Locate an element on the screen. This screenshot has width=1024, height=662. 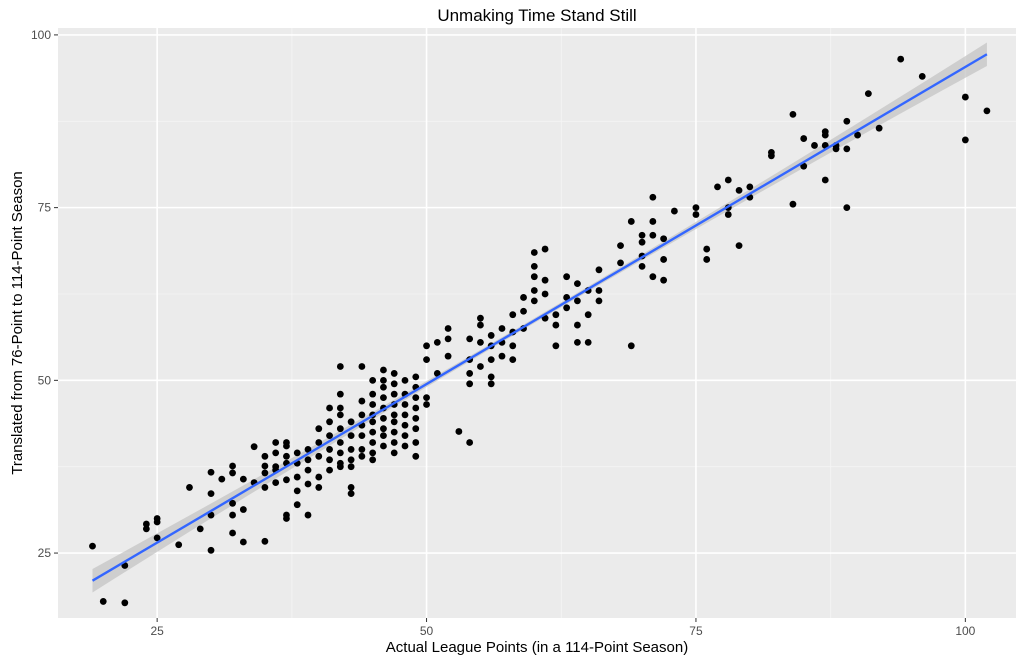
x-axis-ticks: 25 50 75 100 is located at coordinates (563, 628).